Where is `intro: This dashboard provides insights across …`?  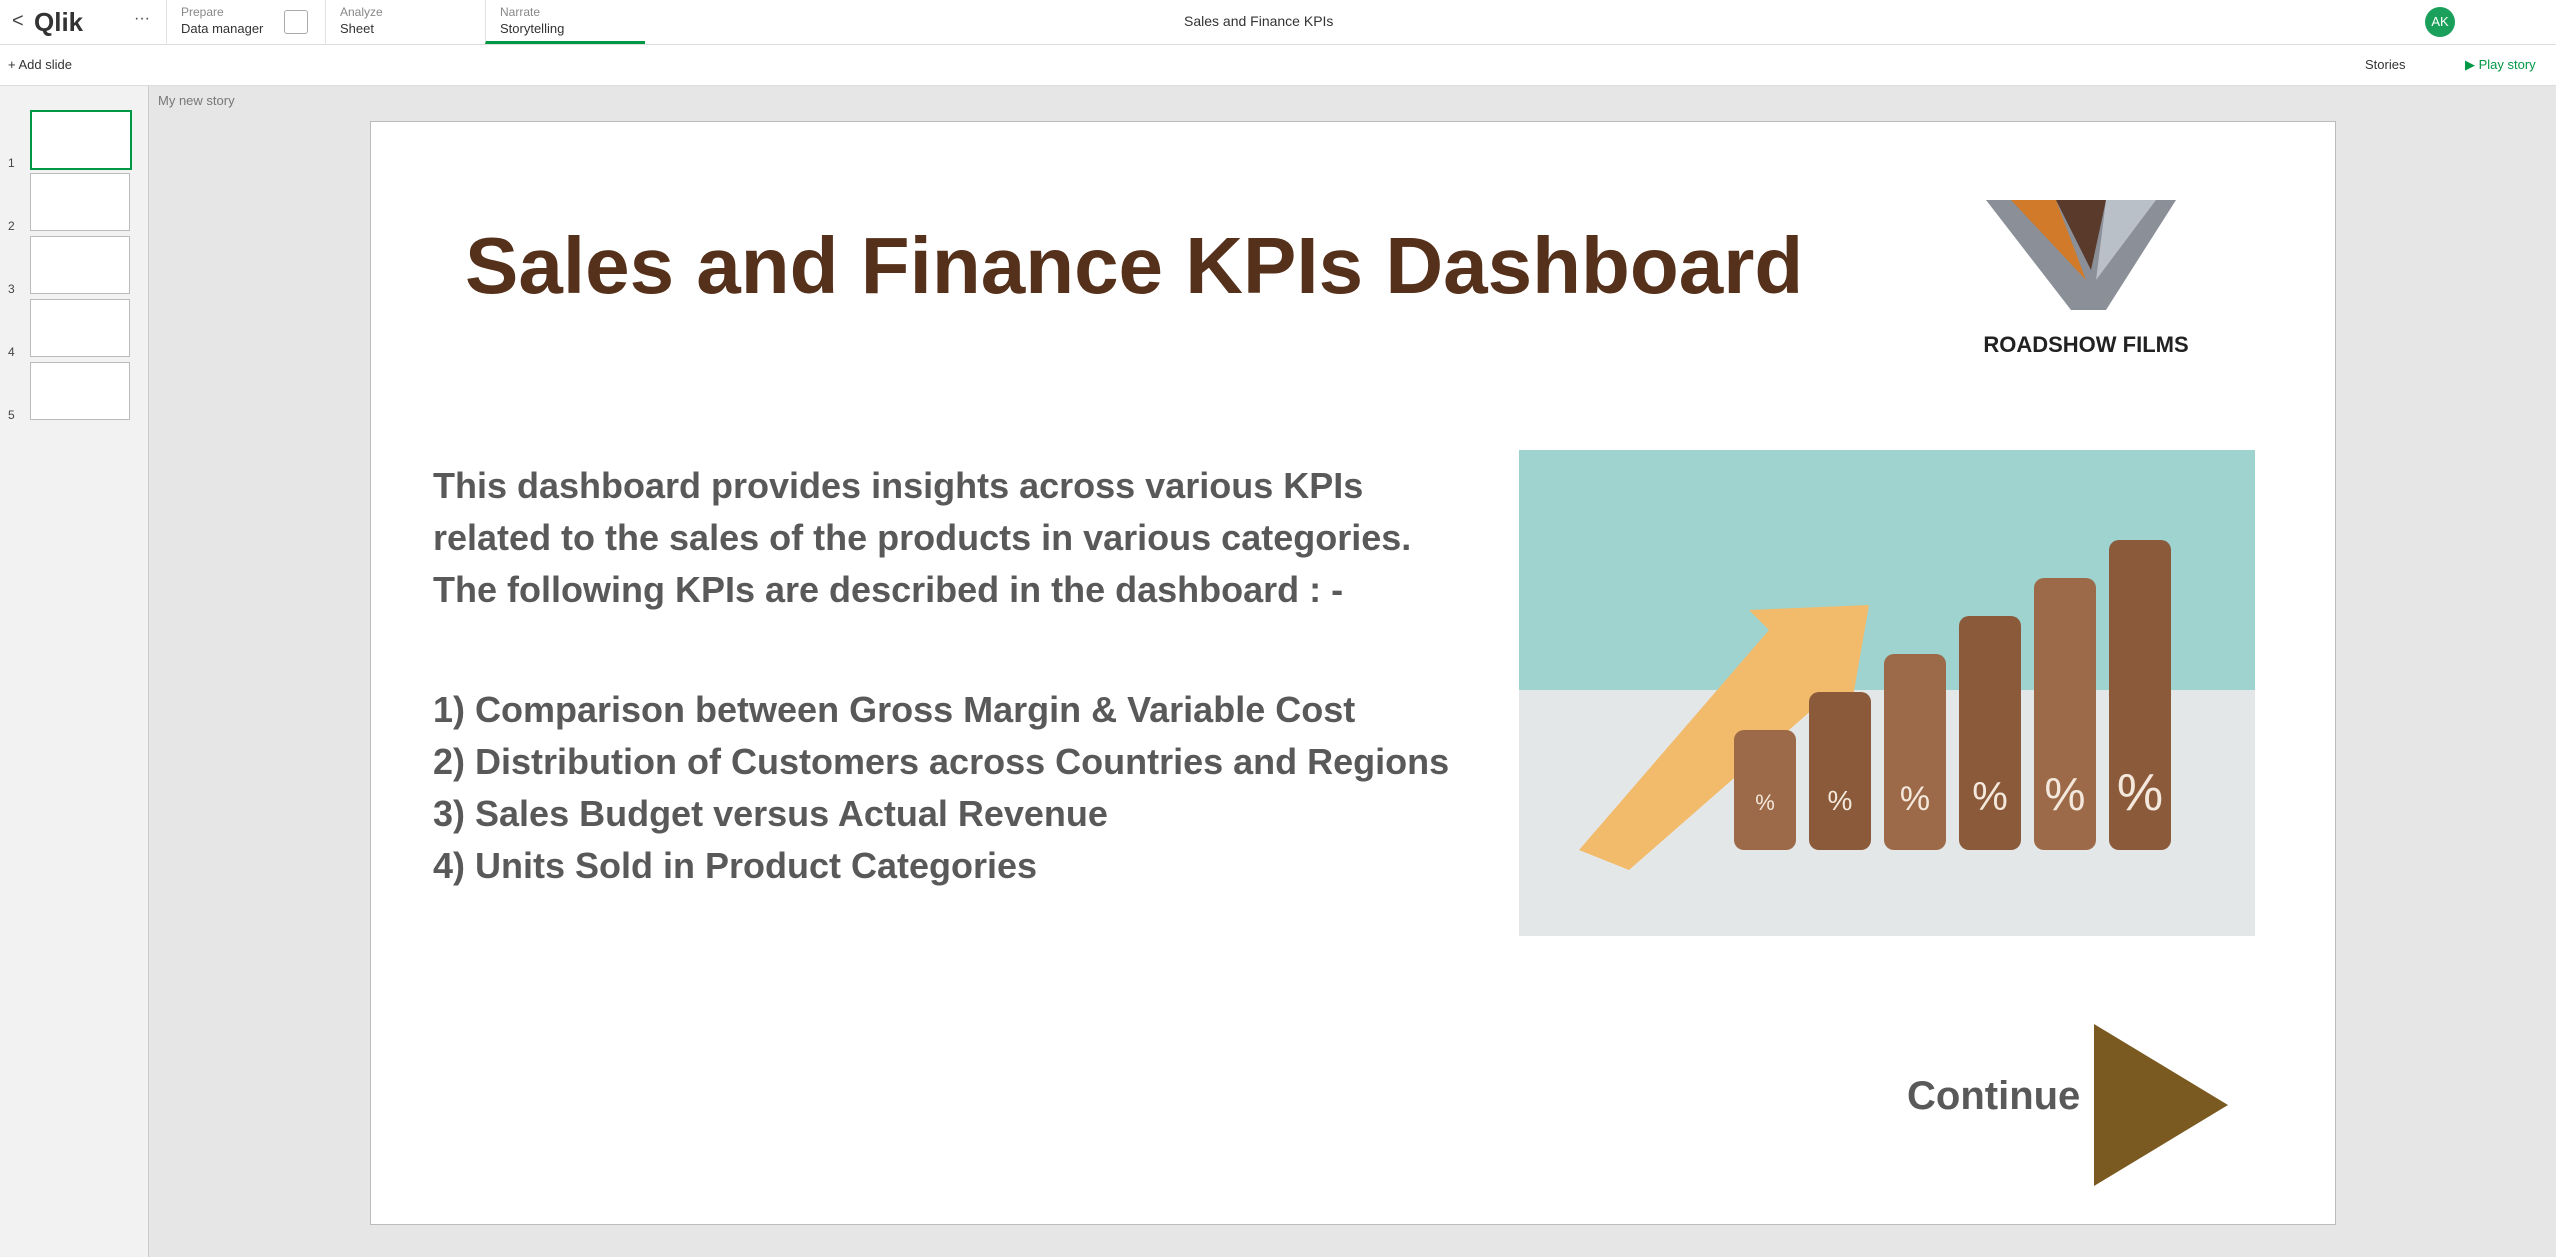
intro: This dashboard provides insights across … is located at coordinates (922, 538).